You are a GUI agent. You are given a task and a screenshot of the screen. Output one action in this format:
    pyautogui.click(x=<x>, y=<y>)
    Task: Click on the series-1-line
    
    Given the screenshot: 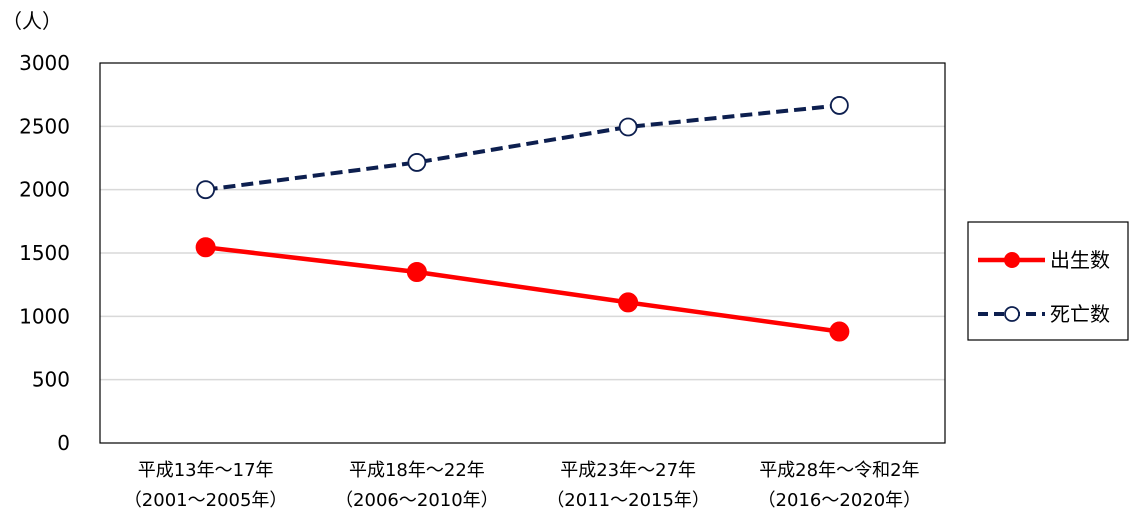 What is the action you would take?
    pyautogui.click(x=522, y=289)
    